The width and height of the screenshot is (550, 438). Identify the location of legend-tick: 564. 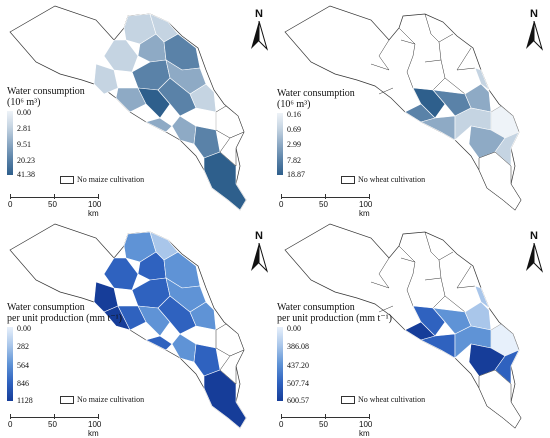
(23, 365).